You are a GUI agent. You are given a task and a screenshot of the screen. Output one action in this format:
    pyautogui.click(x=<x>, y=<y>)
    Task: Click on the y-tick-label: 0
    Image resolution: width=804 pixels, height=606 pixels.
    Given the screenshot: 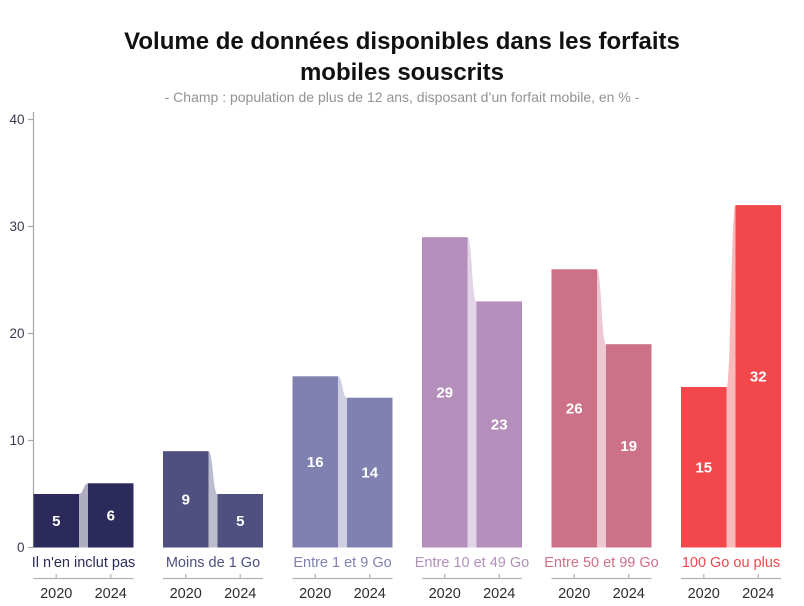 What is the action you would take?
    pyautogui.click(x=21, y=547)
    